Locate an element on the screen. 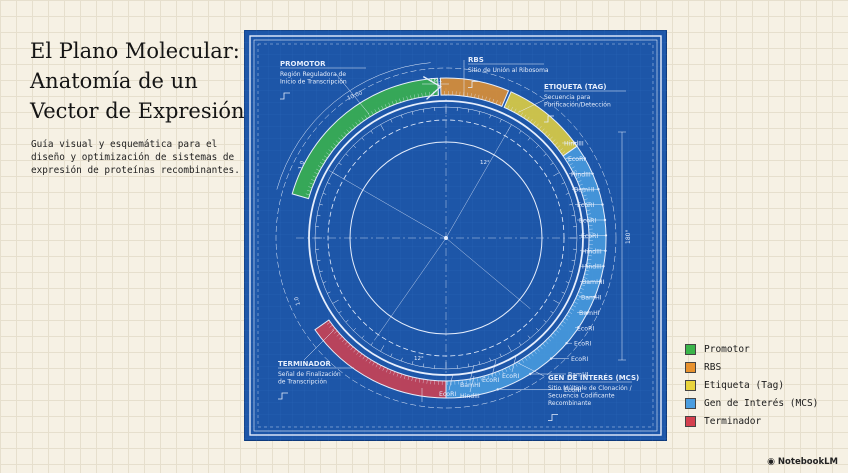  callout-title-promotor: PROMOTOR is located at coordinates (303, 64).